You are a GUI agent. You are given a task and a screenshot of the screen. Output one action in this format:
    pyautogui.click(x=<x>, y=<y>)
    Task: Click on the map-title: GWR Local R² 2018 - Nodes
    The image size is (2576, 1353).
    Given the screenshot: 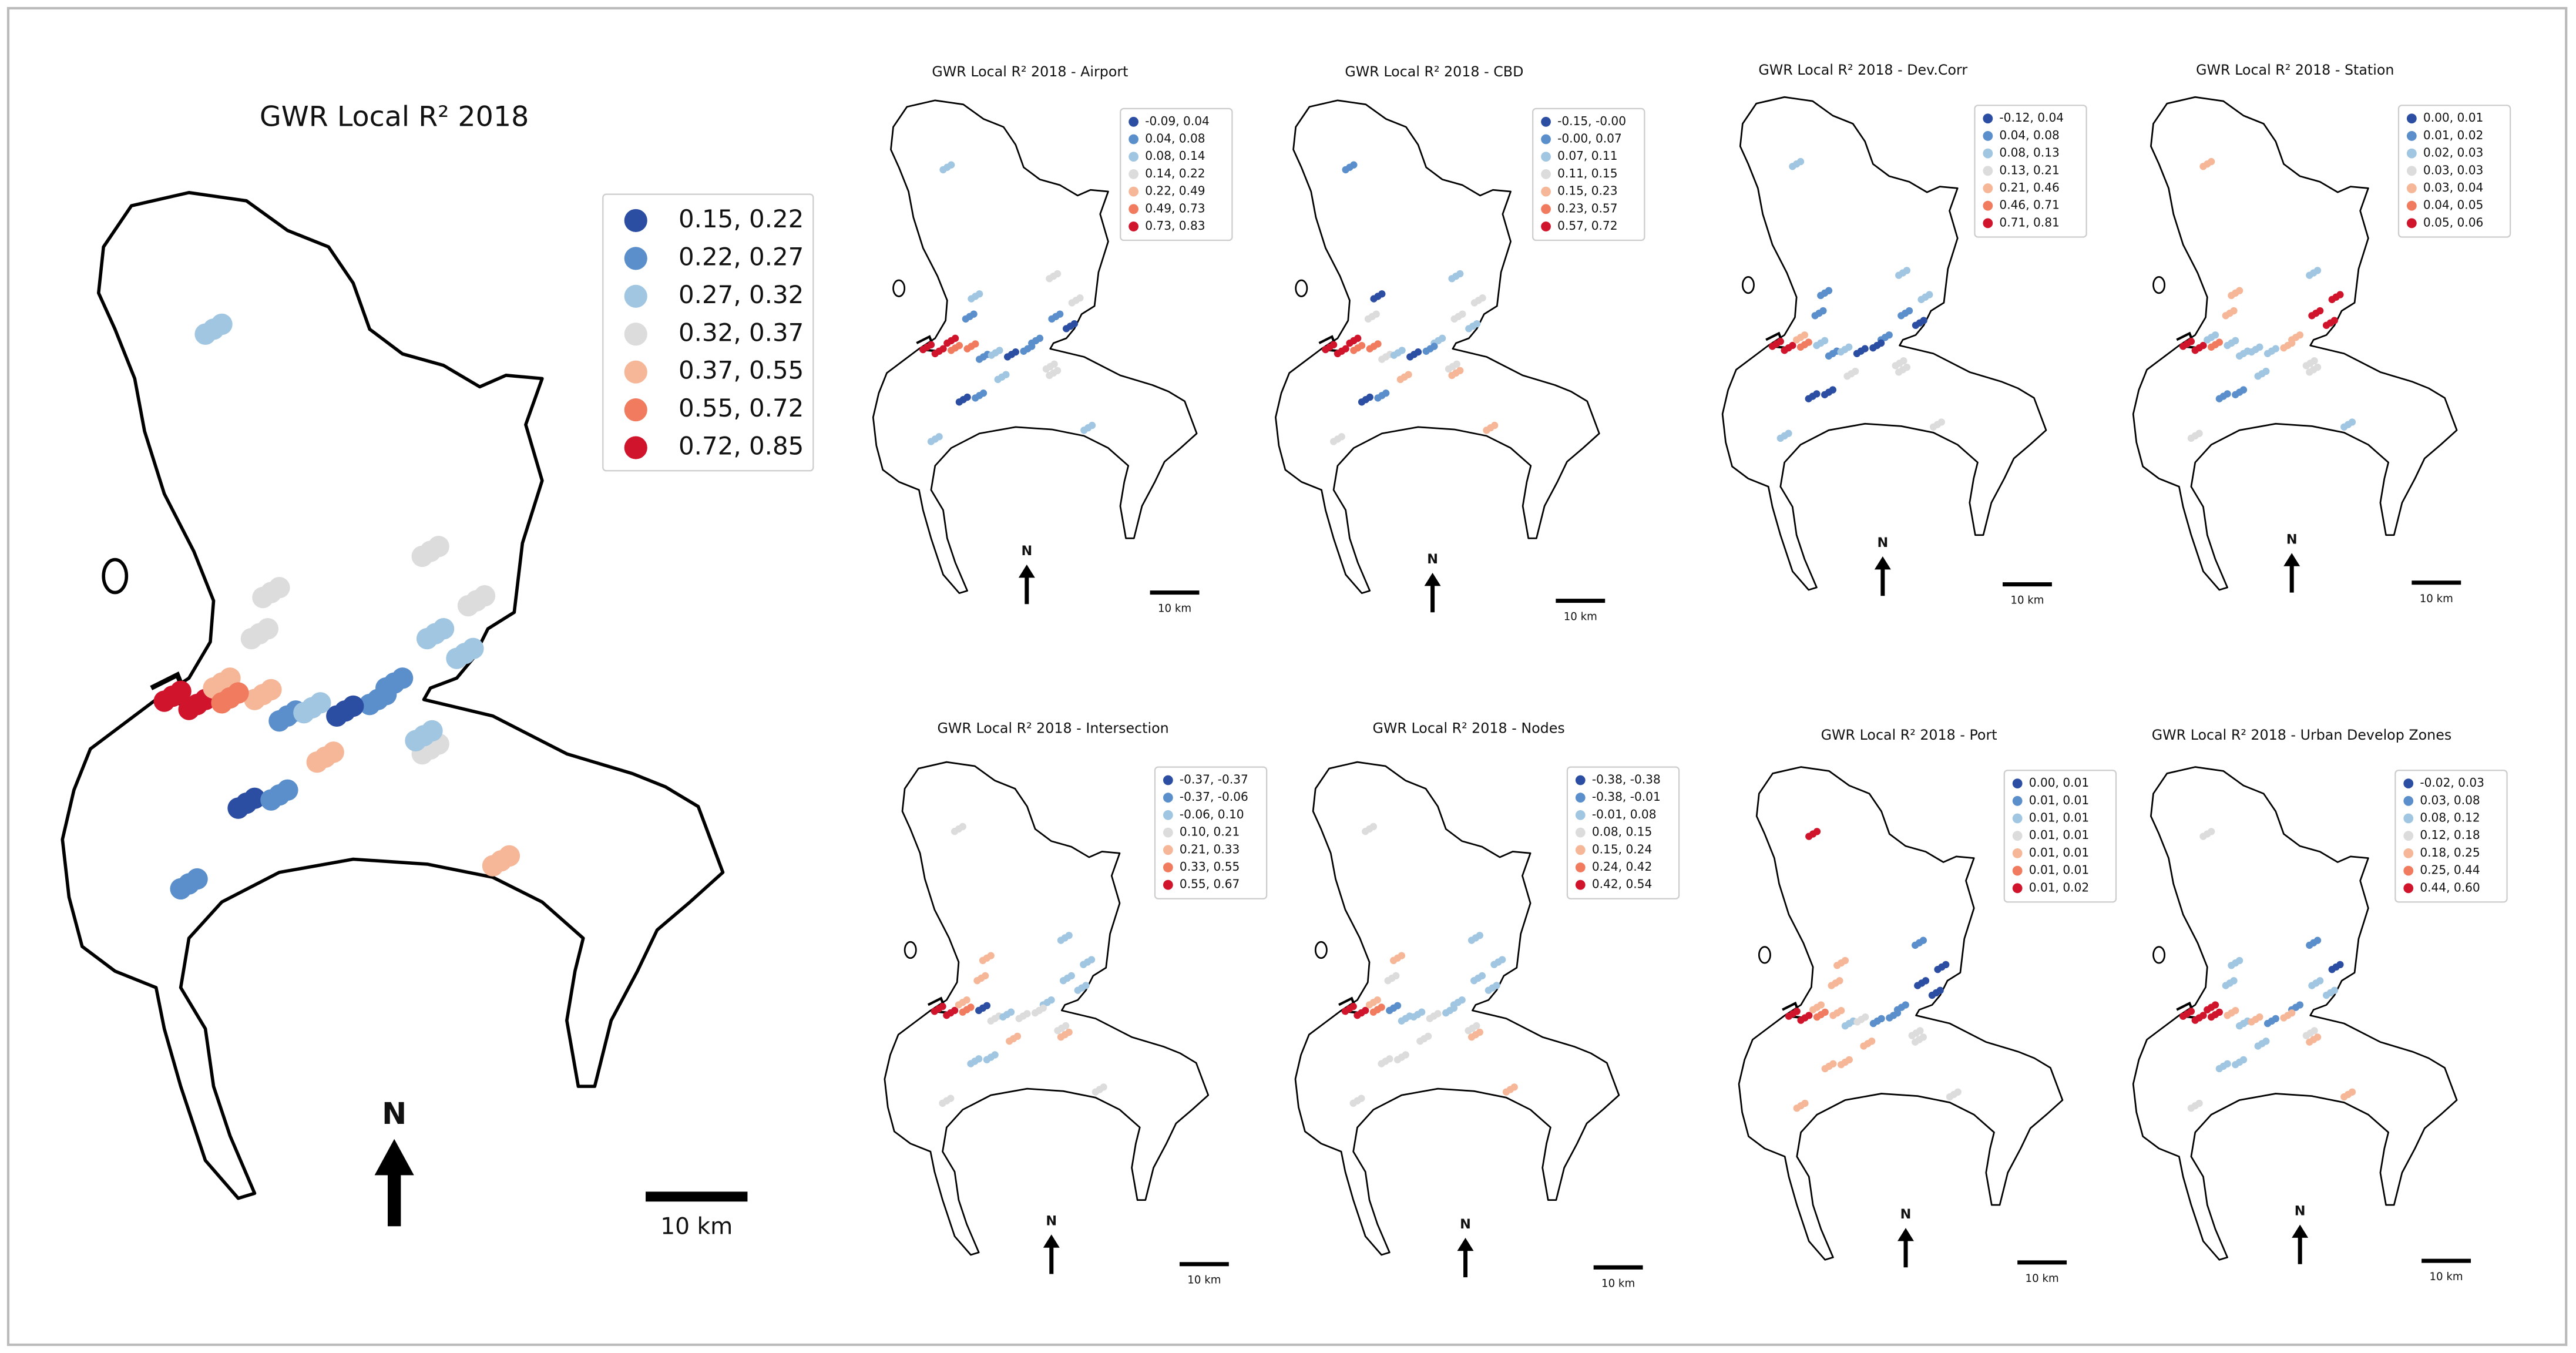 What is the action you would take?
    pyautogui.click(x=1469, y=728)
    